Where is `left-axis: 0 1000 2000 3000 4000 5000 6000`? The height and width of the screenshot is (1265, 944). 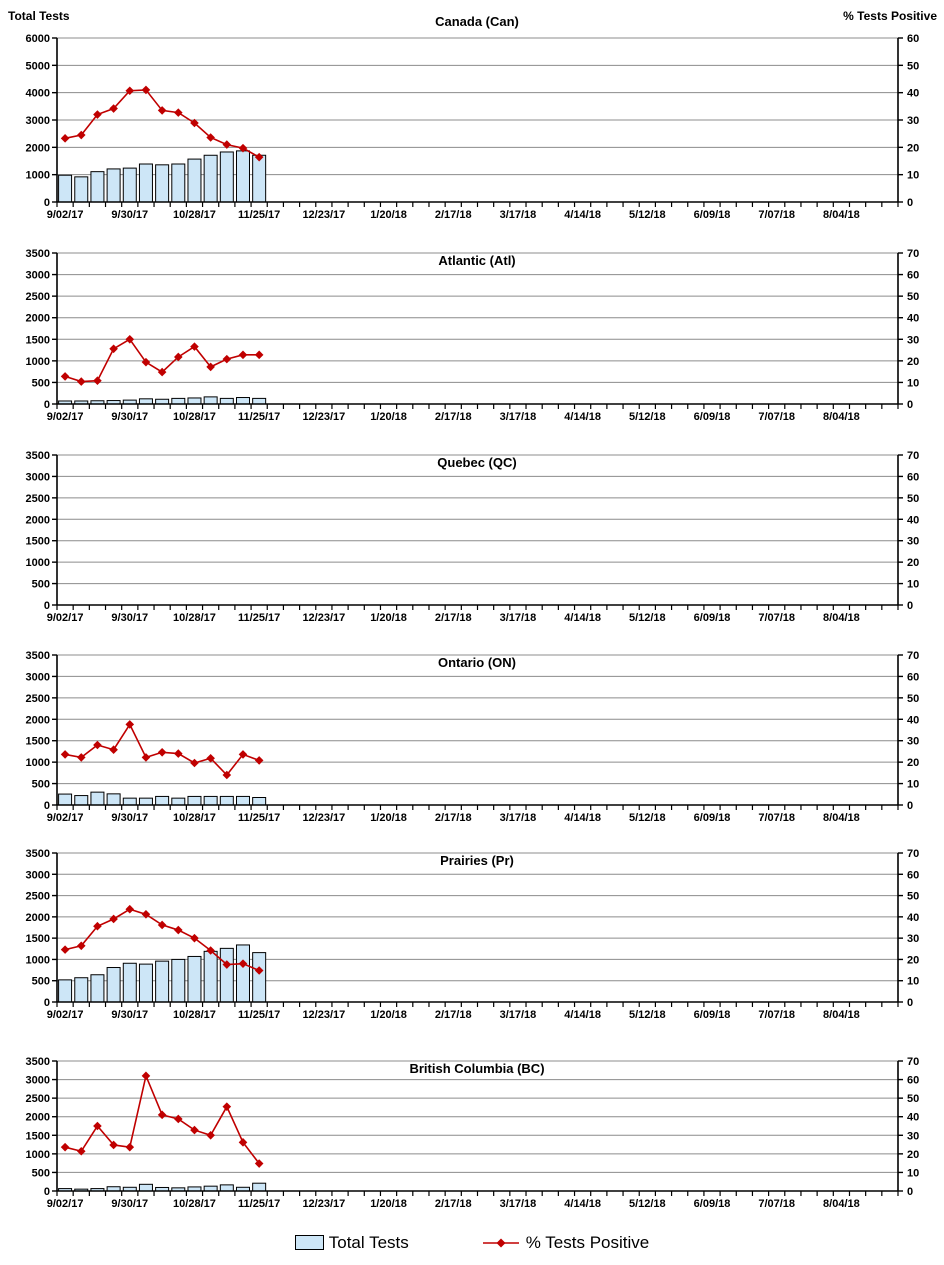
left-axis: 0 1000 2000 3000 4000 5000 6000 is located at coordinates (41, 121).